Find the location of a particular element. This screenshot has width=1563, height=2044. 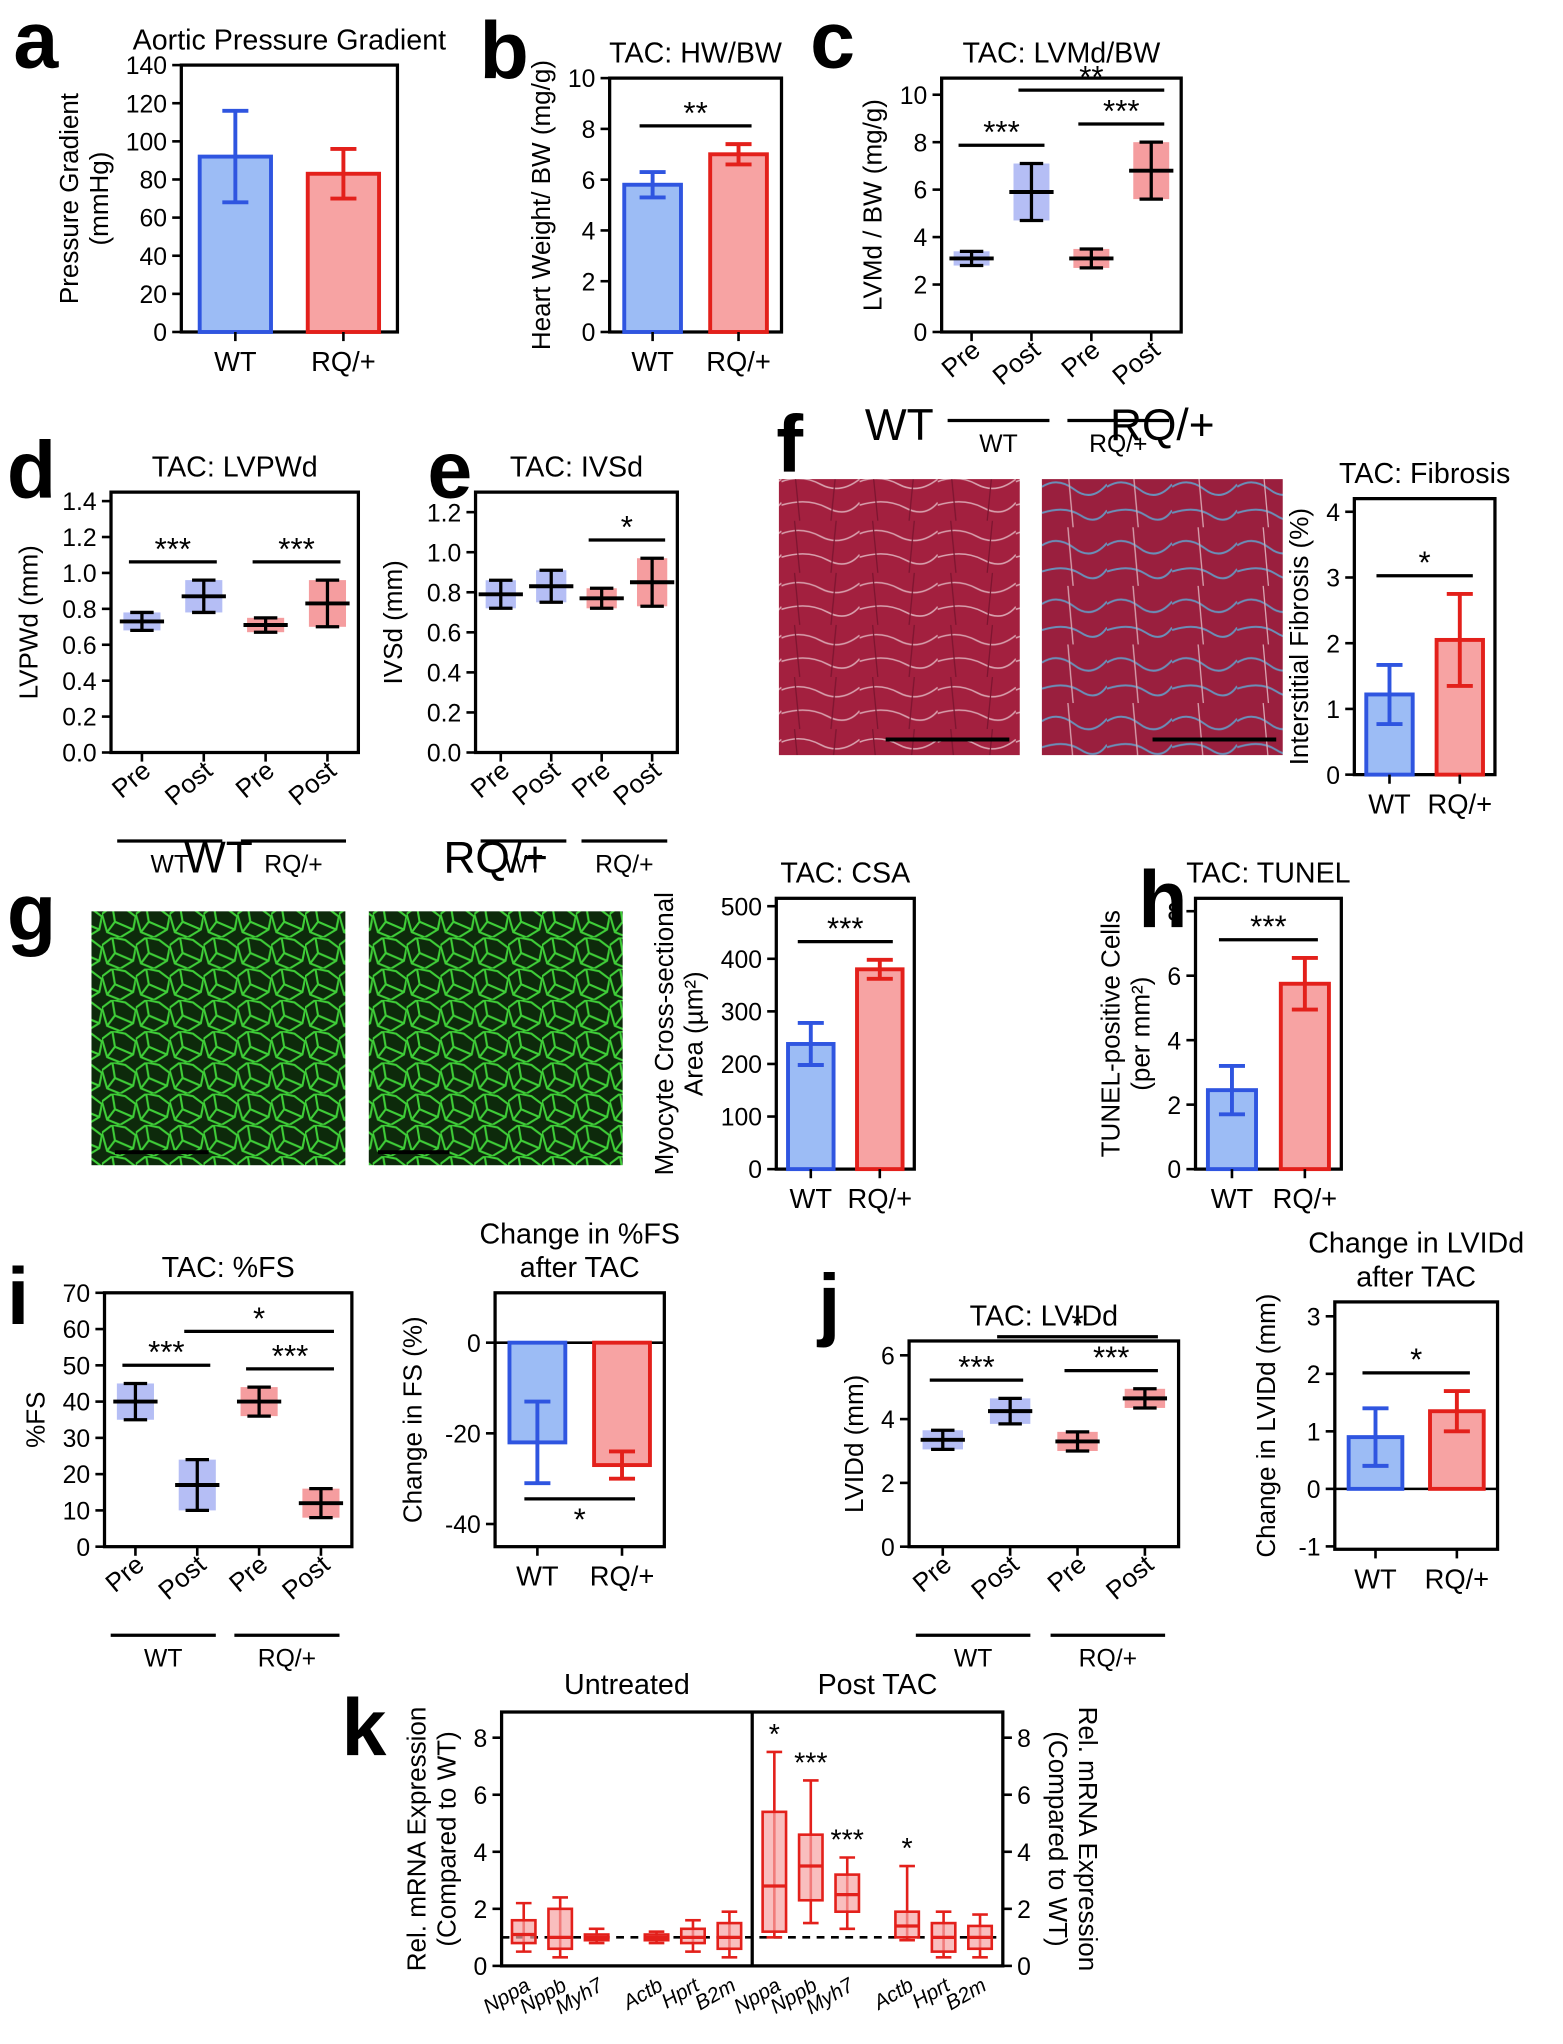

image-label: RQ/+ is located at coordinates (1162, 425).